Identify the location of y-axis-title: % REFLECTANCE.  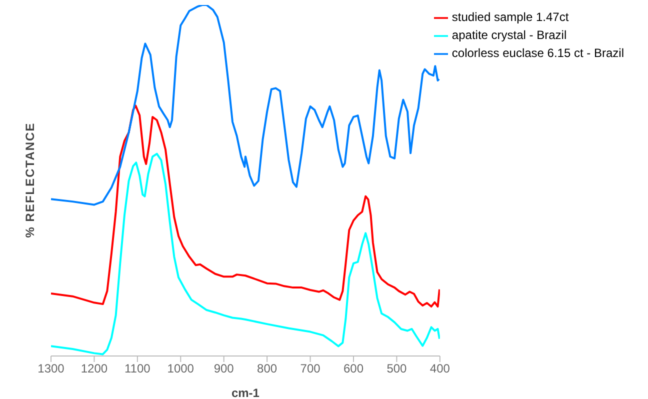
(30, 180).